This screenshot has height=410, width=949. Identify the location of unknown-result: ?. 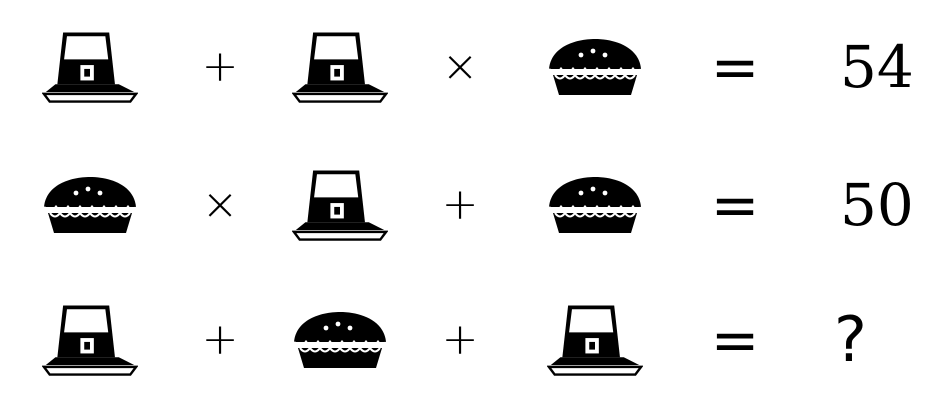
(850, 339).